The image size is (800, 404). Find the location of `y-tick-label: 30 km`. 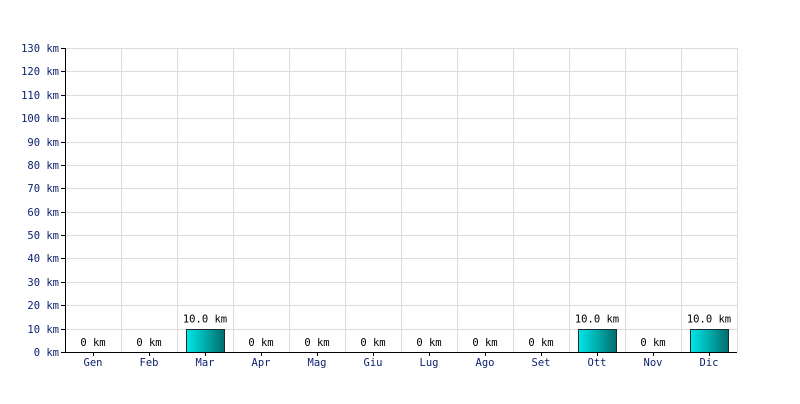

y-tick-label: 30 km is located at coordinates (43, 283).